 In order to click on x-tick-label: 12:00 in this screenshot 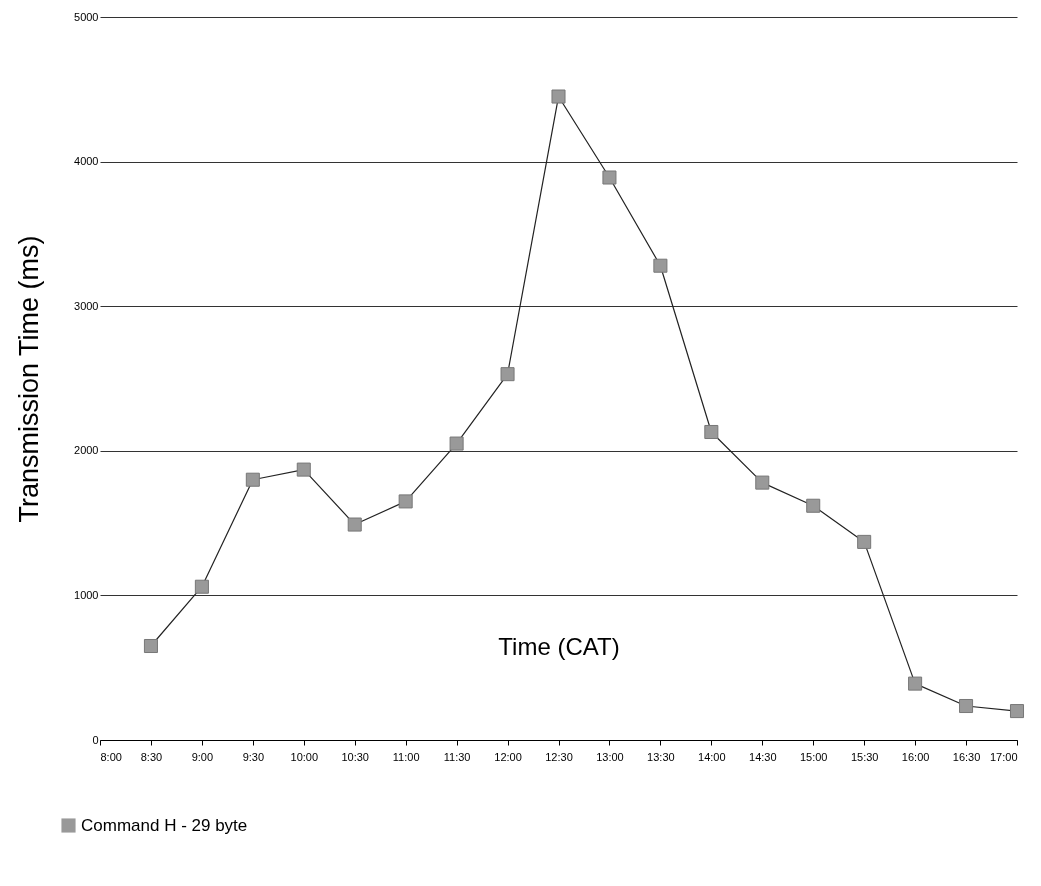, I will do `click(508, 756)`.